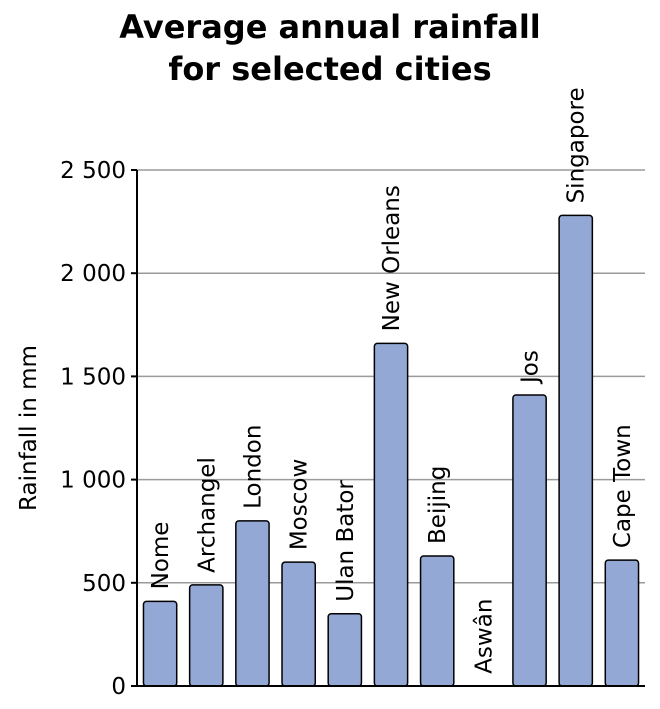  Describe the element at coordinates (622, 623) in the screenshot. I see `bar-cape-town` at that location.